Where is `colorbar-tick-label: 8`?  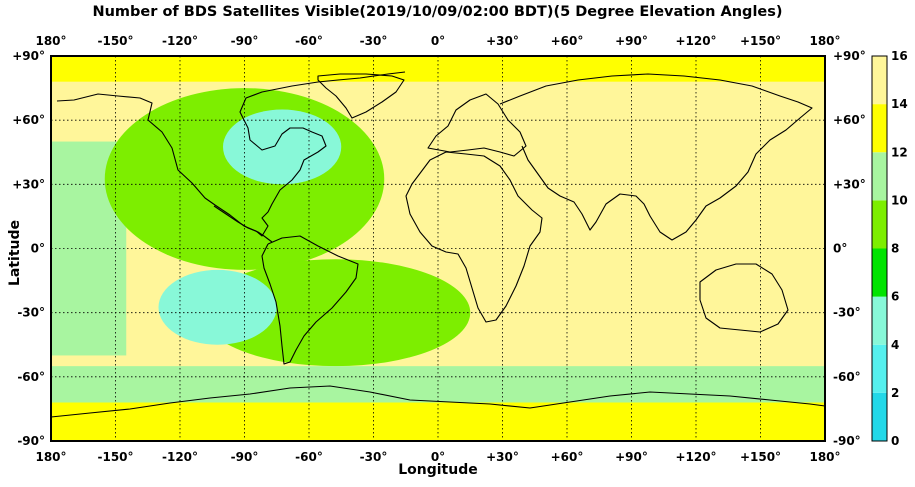 colorbar-tick-label: 8 is located at coordinates (895, 249).